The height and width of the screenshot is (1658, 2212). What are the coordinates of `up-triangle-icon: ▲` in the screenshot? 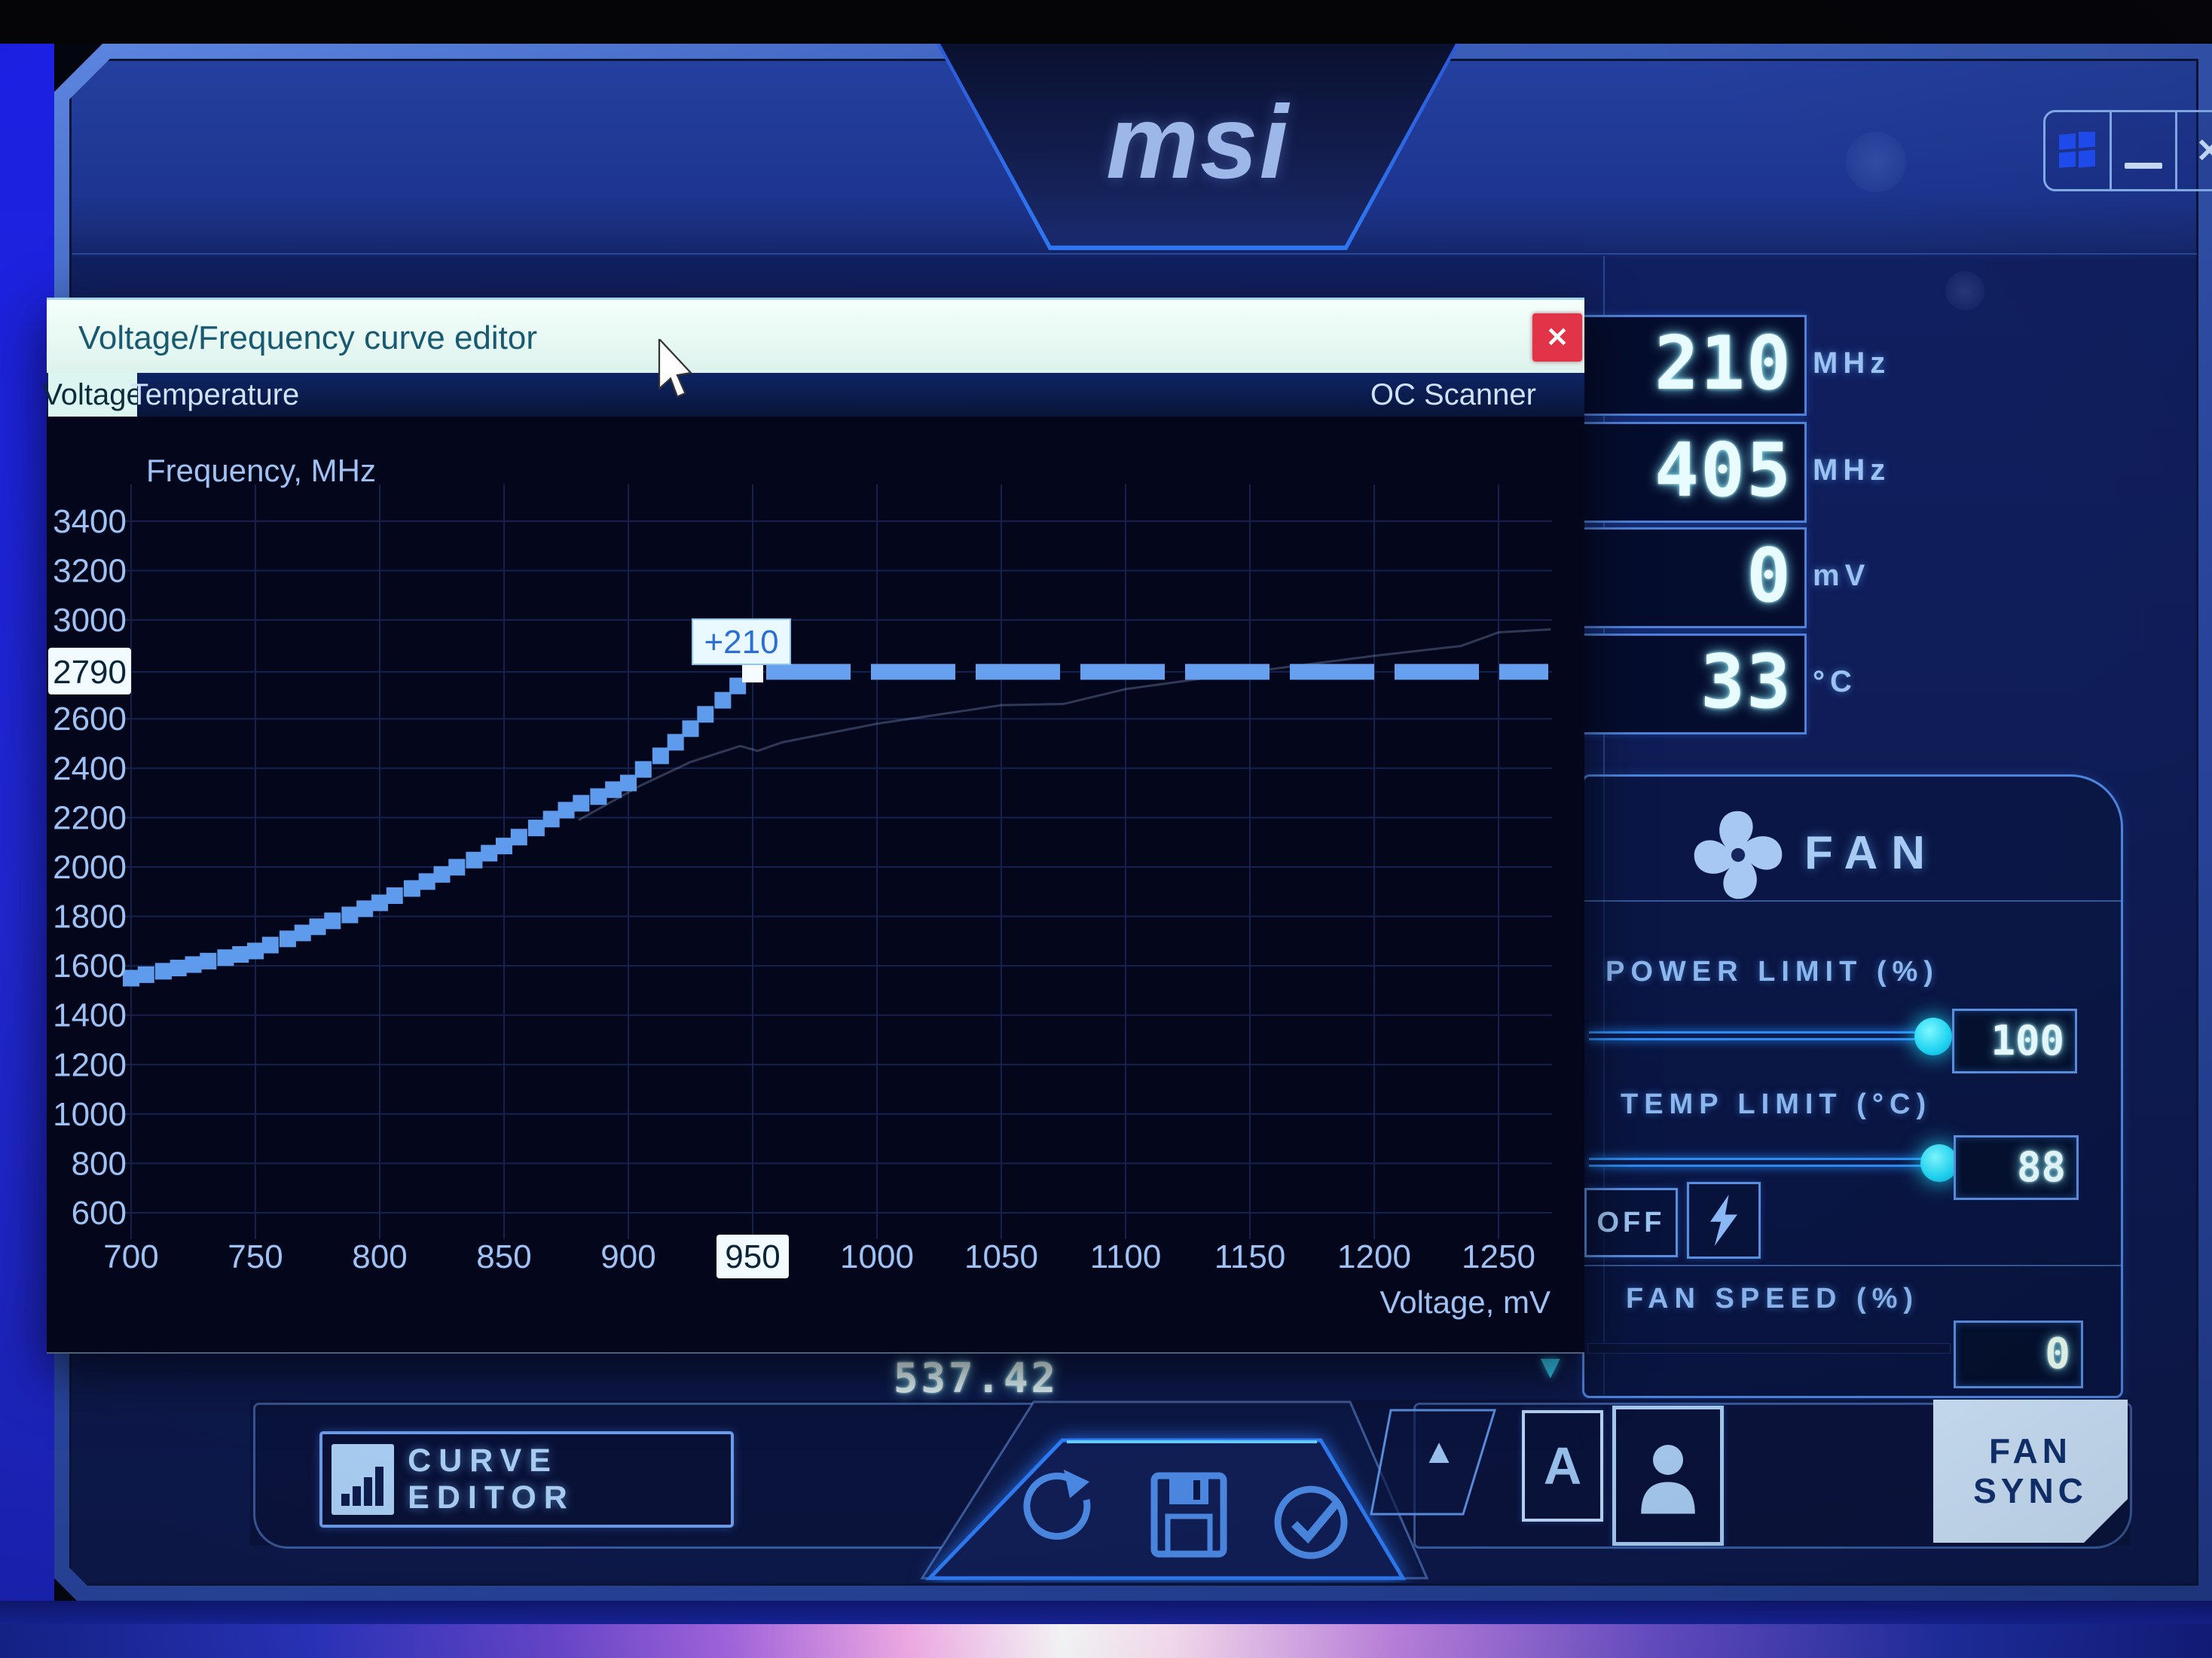 It's located at (1439, 1450).